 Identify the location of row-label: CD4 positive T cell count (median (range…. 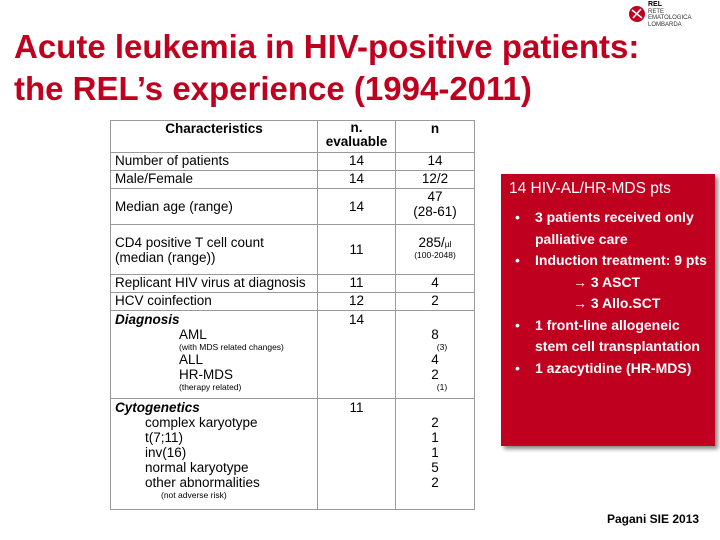
(214, 249).